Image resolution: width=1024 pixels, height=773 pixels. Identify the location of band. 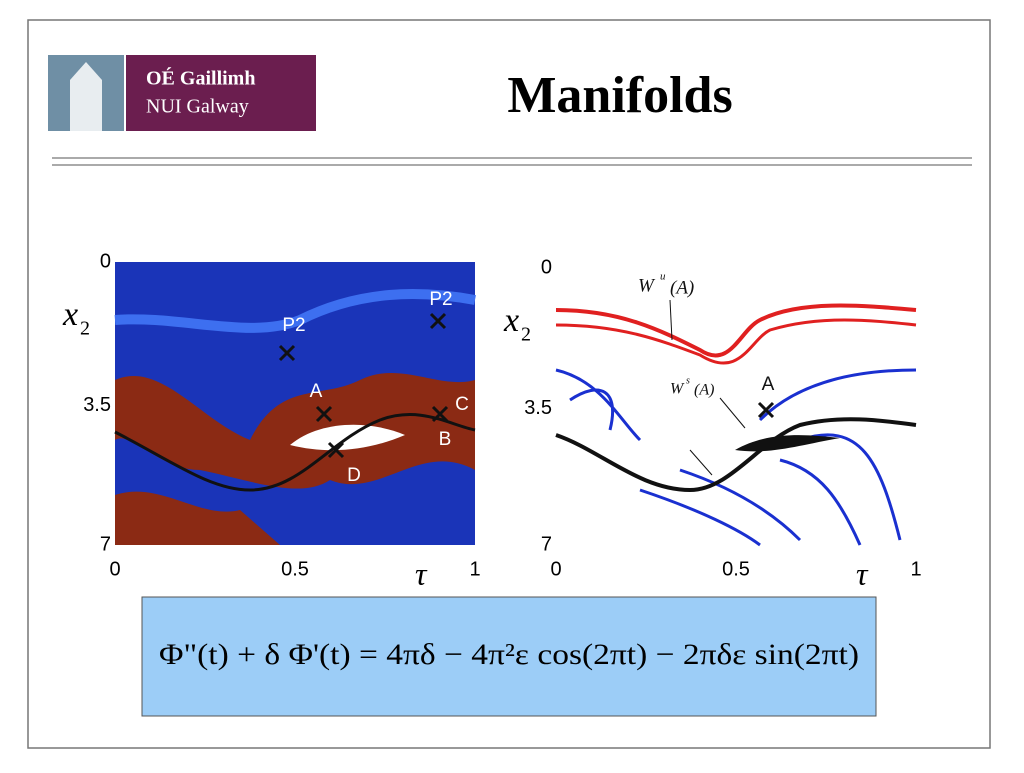
(295, 311).